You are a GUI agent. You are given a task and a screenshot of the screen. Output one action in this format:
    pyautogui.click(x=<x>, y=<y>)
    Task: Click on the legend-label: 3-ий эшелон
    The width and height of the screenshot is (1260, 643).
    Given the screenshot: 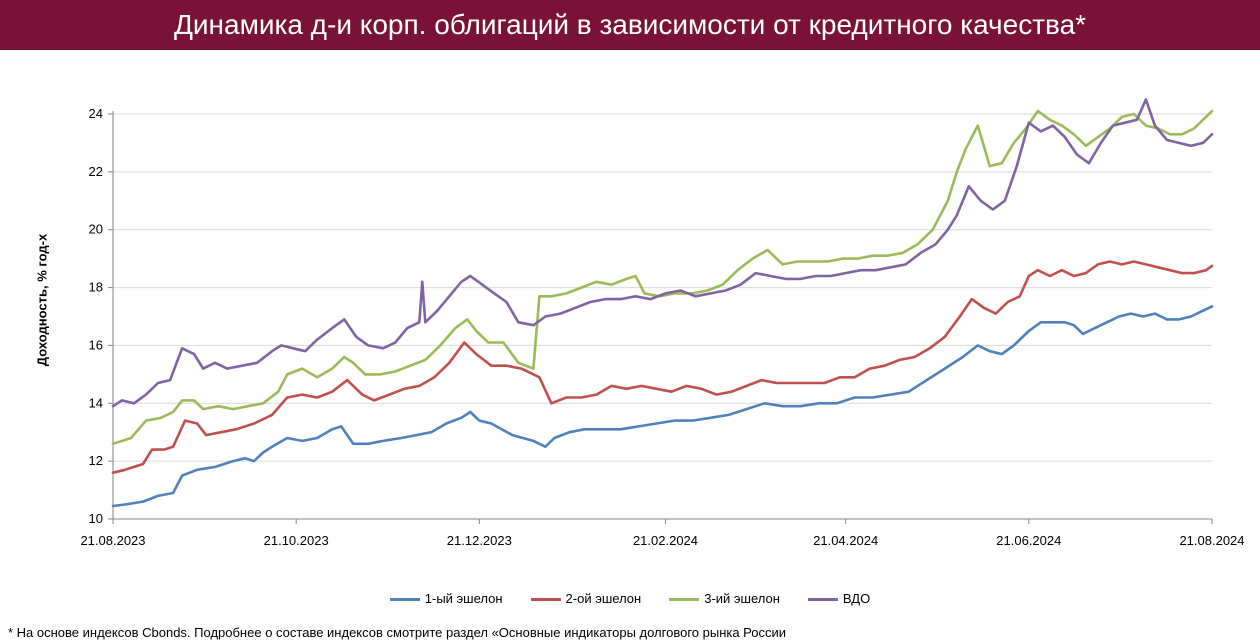 What is the action you would take?
    pyautogui.click(x=742, y=599)
    